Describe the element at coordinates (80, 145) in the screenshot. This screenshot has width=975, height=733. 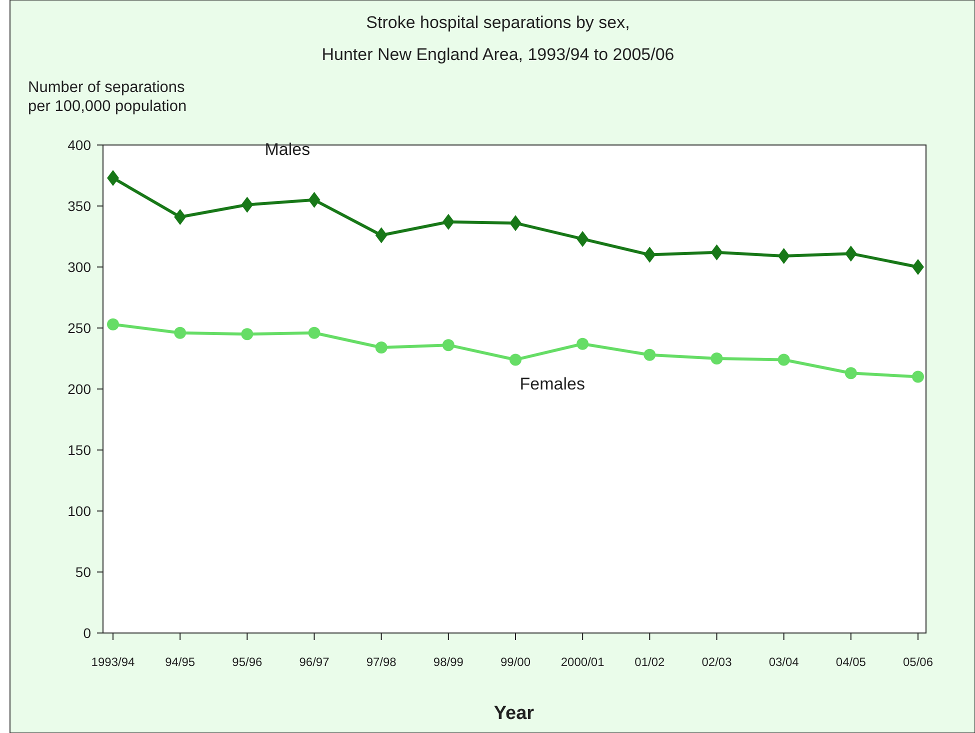
I see `y-tick-label: 400` at that location.